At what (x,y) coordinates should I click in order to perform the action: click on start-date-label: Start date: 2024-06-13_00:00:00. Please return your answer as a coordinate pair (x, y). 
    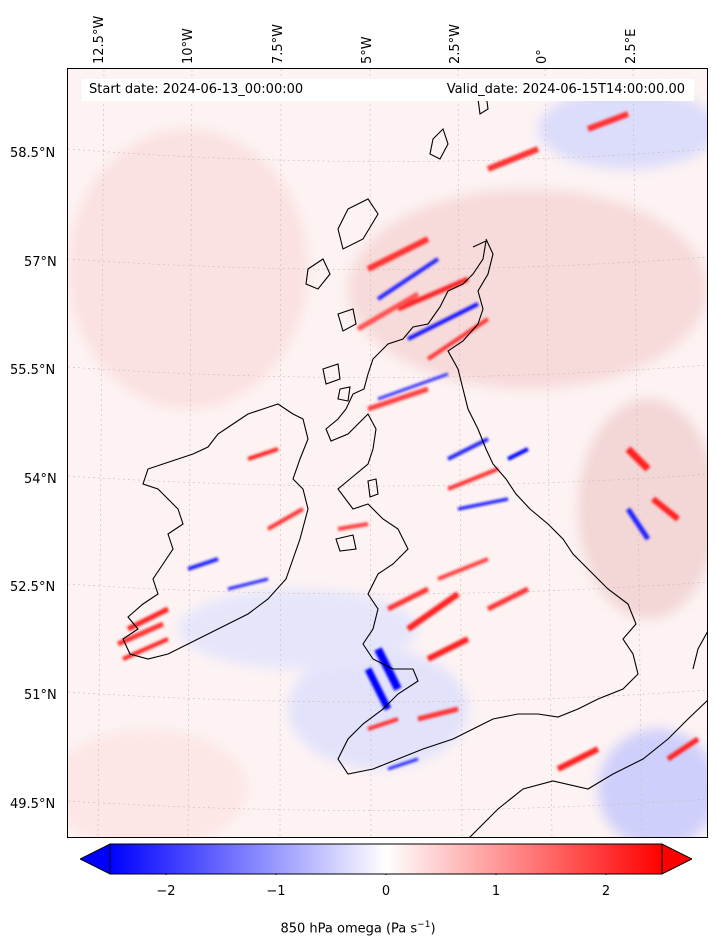
    Looking at the image, I should click on (196, 89).